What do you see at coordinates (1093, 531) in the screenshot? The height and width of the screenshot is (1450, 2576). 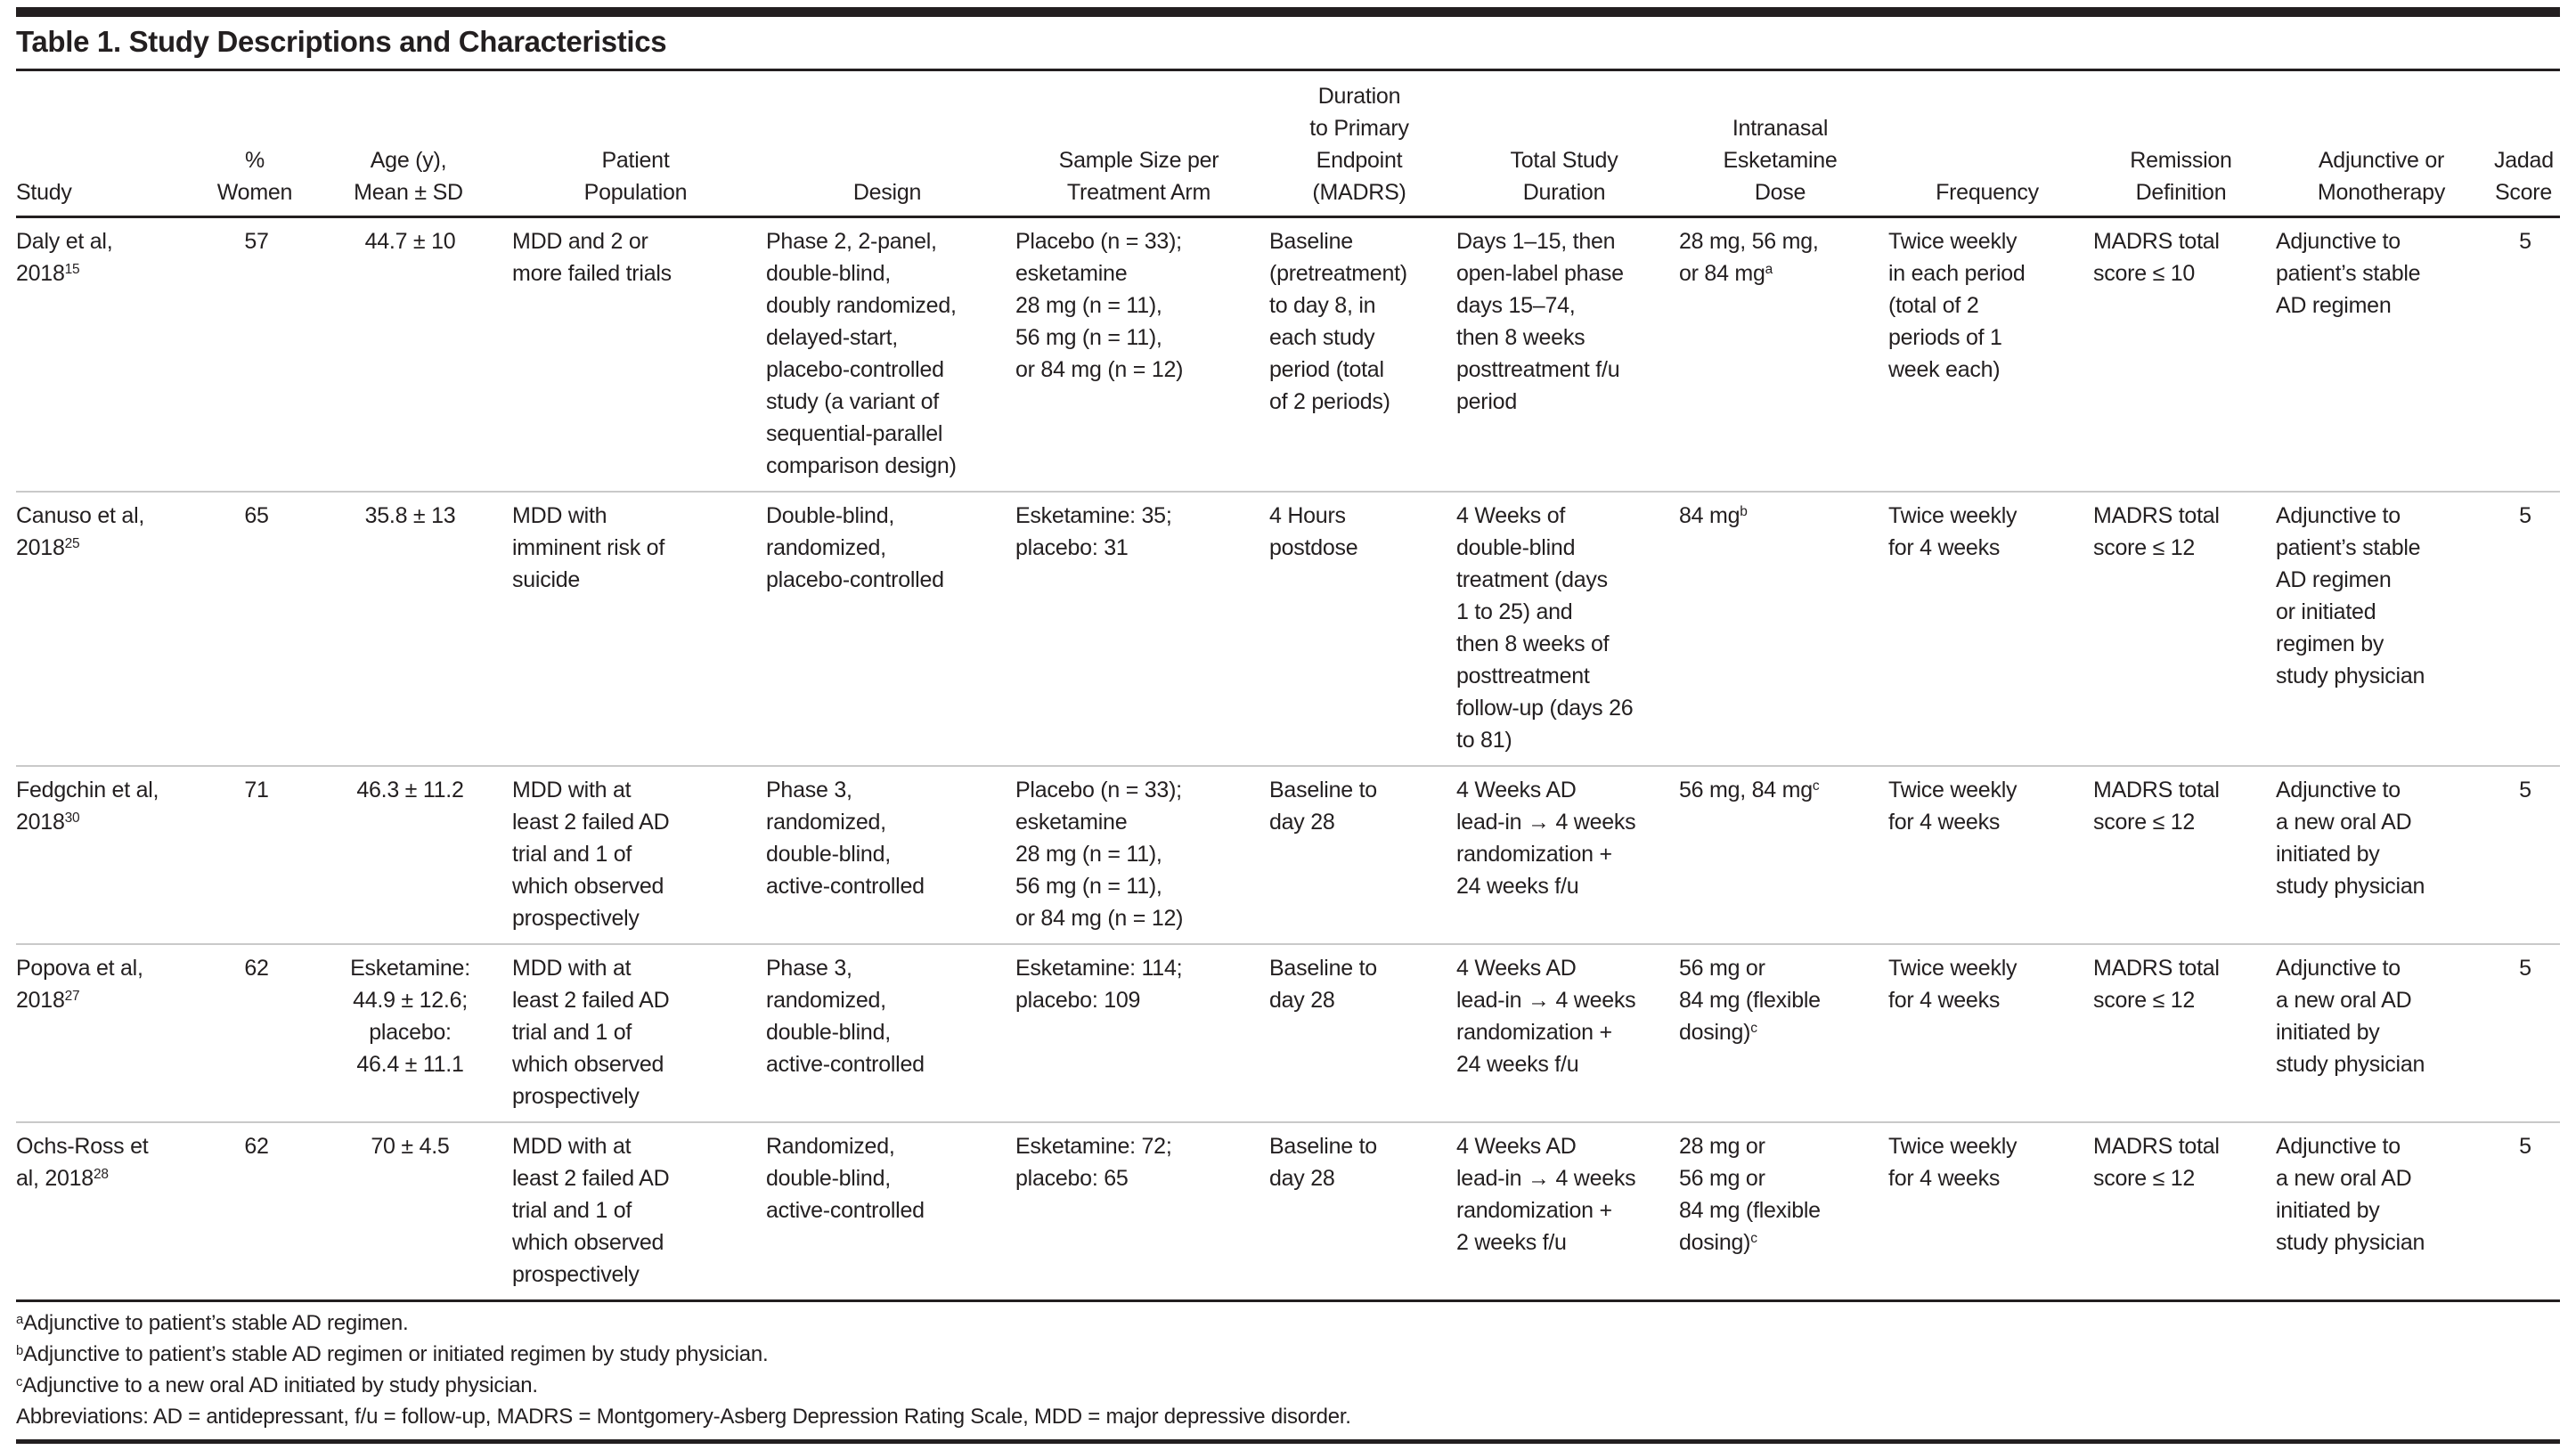 I see `cell-sample-size: Esketamine: 35; placebo: 31` at bounding box center [1093, 531].